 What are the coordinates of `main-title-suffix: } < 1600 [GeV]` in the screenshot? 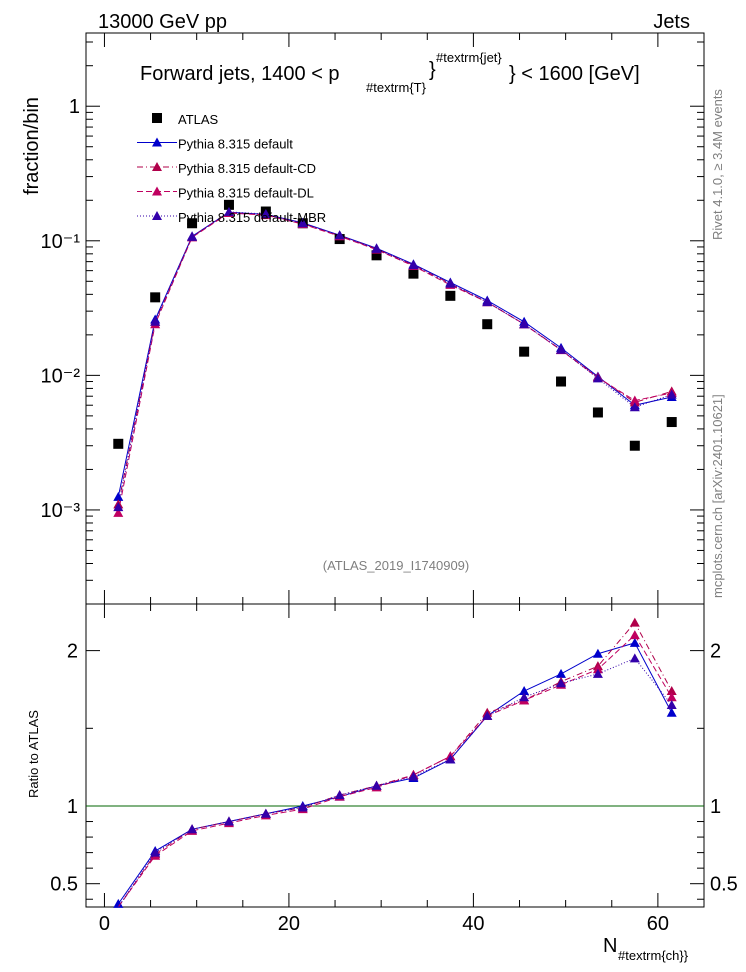 It's located at (574, 74).